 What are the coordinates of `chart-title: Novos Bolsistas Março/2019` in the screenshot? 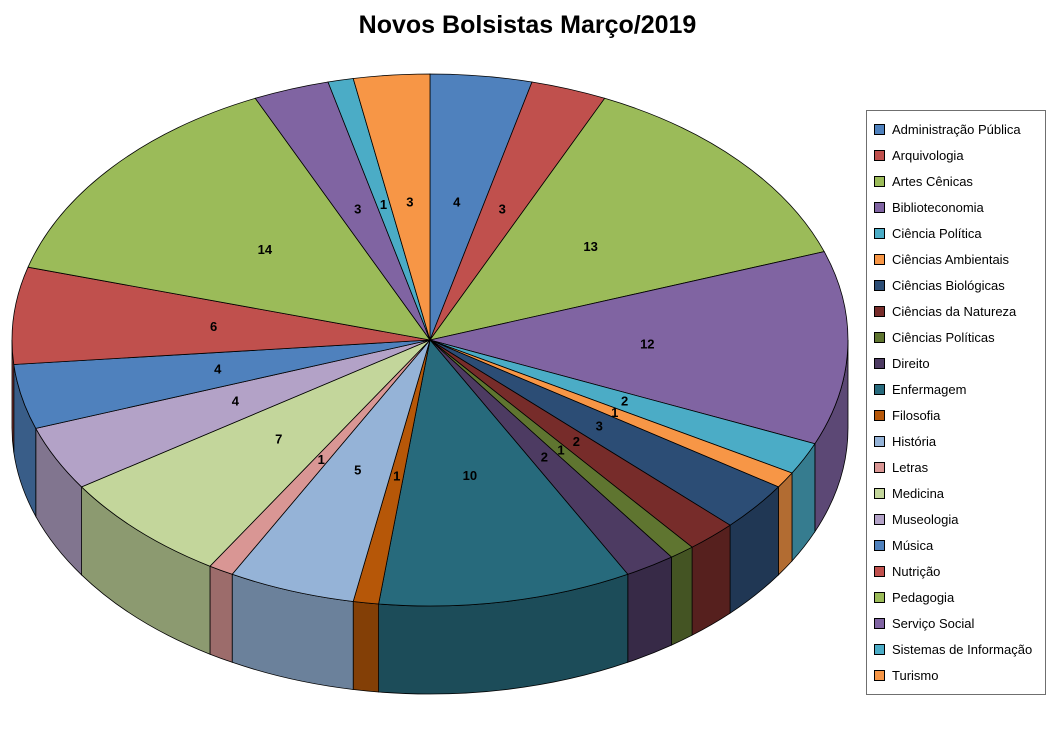 It's located at (527, 25).